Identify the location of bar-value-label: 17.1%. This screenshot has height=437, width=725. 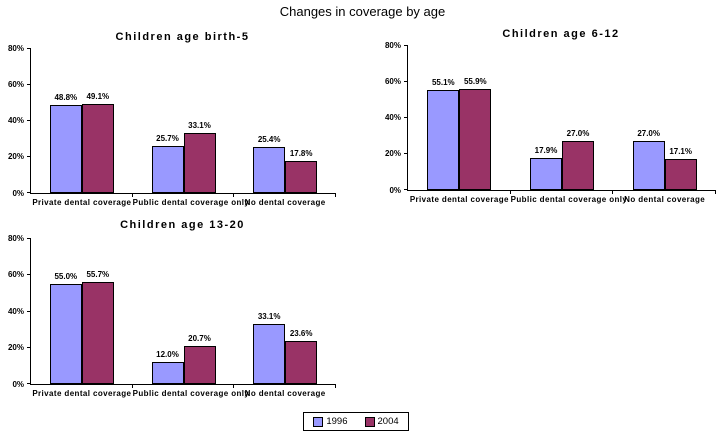
(680, 152).